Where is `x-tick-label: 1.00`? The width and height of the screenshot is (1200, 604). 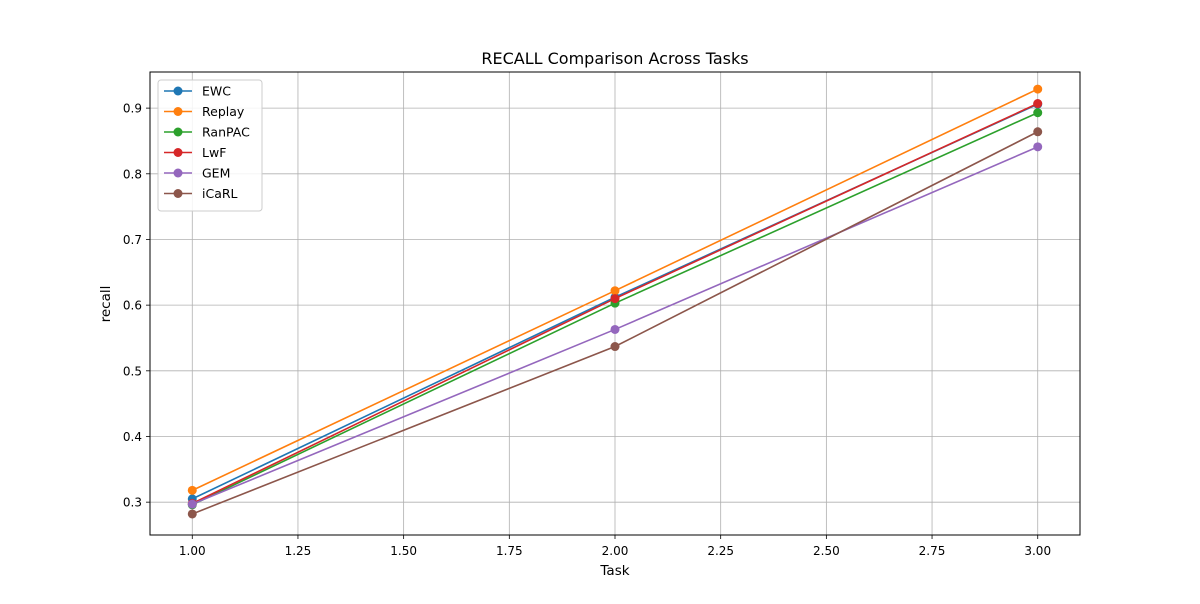
x-tick-label: 1.00 is located at coordinates (192, 551).